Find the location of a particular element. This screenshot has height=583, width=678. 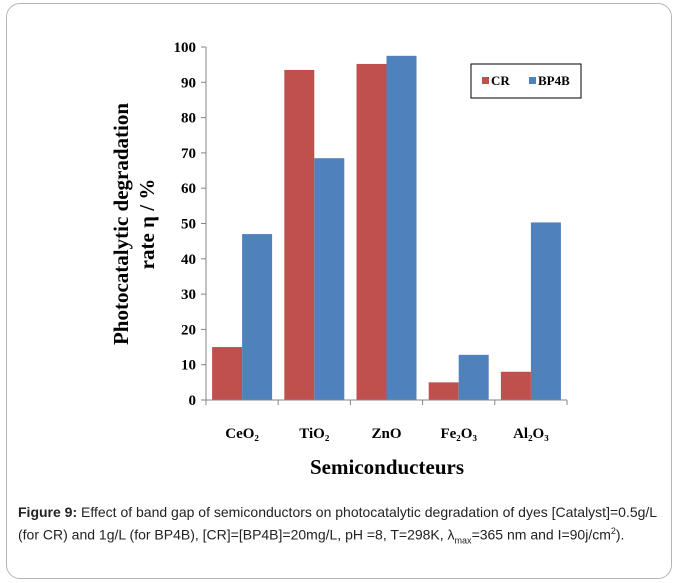

legend-box is located at coordinates (526, 81).